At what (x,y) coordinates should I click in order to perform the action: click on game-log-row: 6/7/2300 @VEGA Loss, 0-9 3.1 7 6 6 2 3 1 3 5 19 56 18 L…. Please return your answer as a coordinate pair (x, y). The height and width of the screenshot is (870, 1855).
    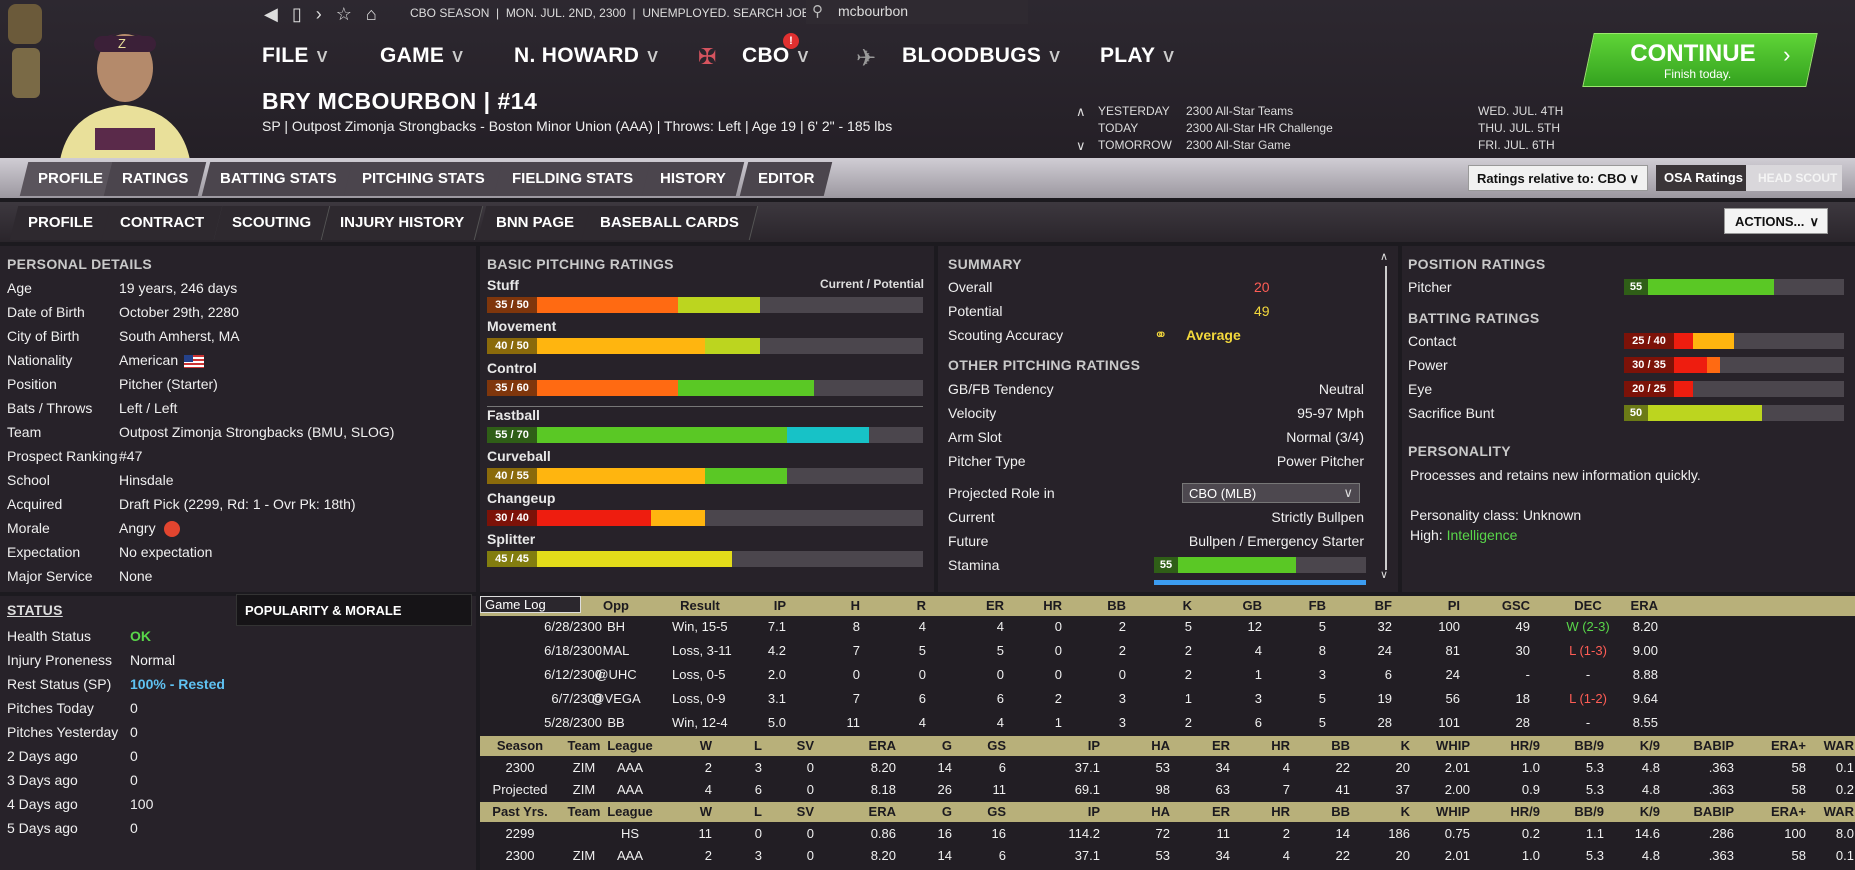
    Looking at the image, I should click on (1167, 699).